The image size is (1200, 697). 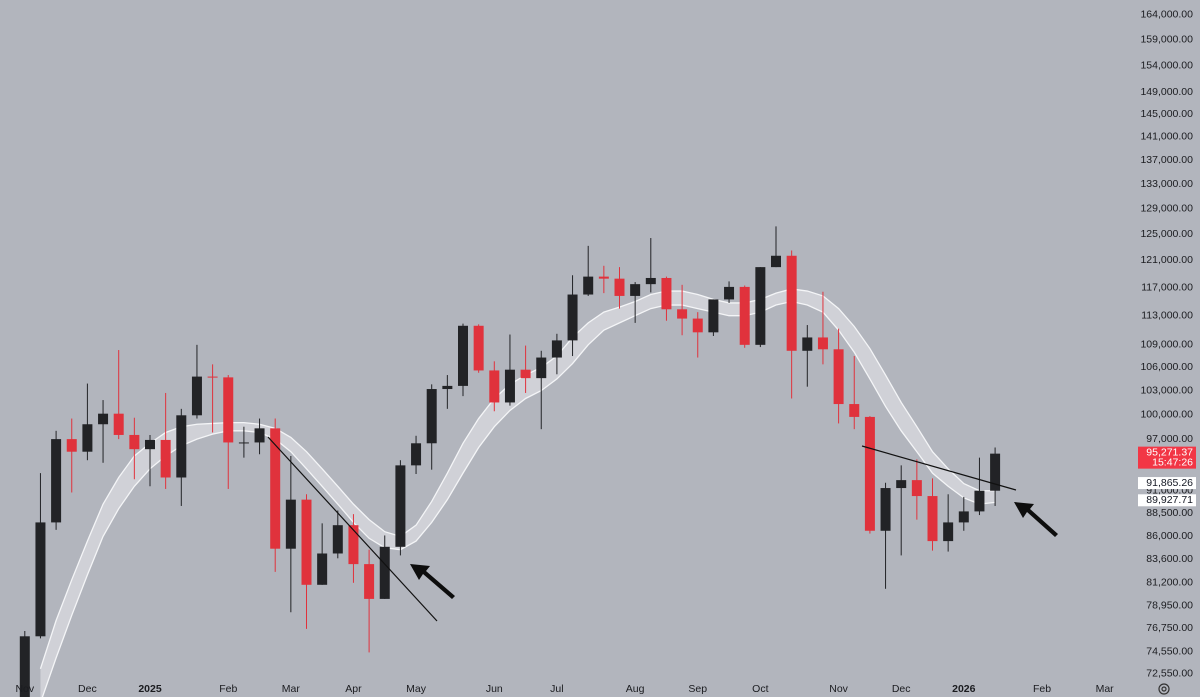 I want to click on x-tick-label: May, so click(x=416, y=689).